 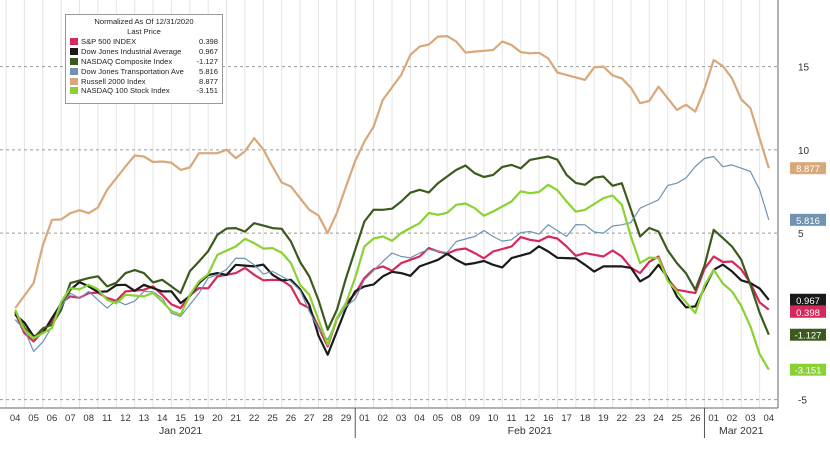 What do you see at coordinates (804, 151) in the screenshot?
I see `y-tick-label: 10` at bounding box center [804, 151].